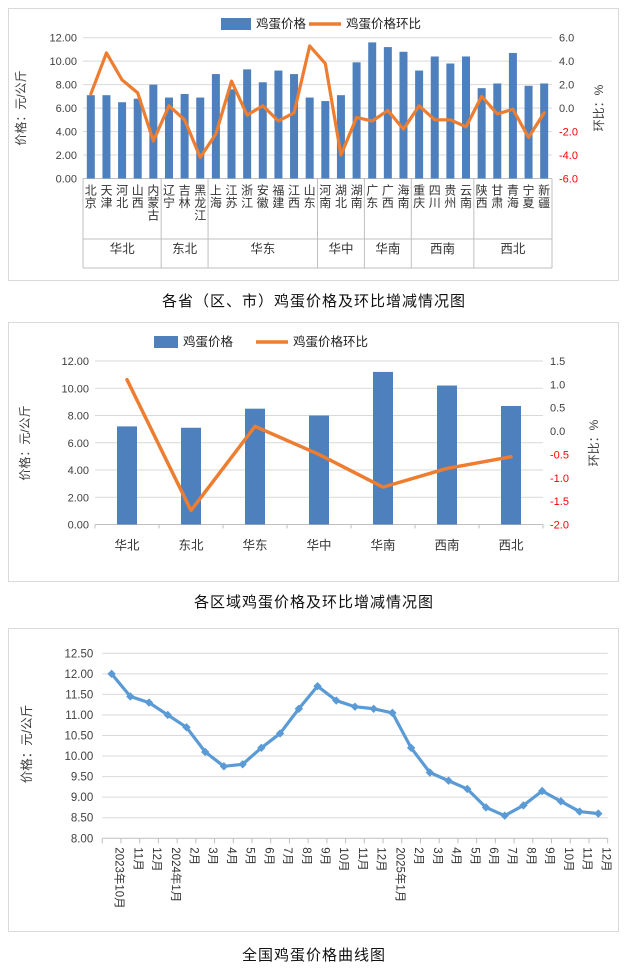  I want to click on region-group-label: 华东, so click(262, 248).